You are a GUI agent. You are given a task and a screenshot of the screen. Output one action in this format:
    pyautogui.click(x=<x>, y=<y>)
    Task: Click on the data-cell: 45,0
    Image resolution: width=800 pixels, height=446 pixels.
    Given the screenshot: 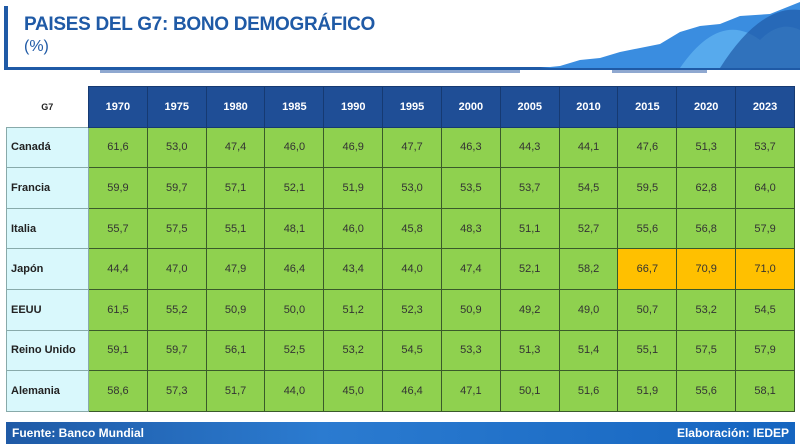 What is the action you would take?
    pyautogui.click(x=353, y=391)
    